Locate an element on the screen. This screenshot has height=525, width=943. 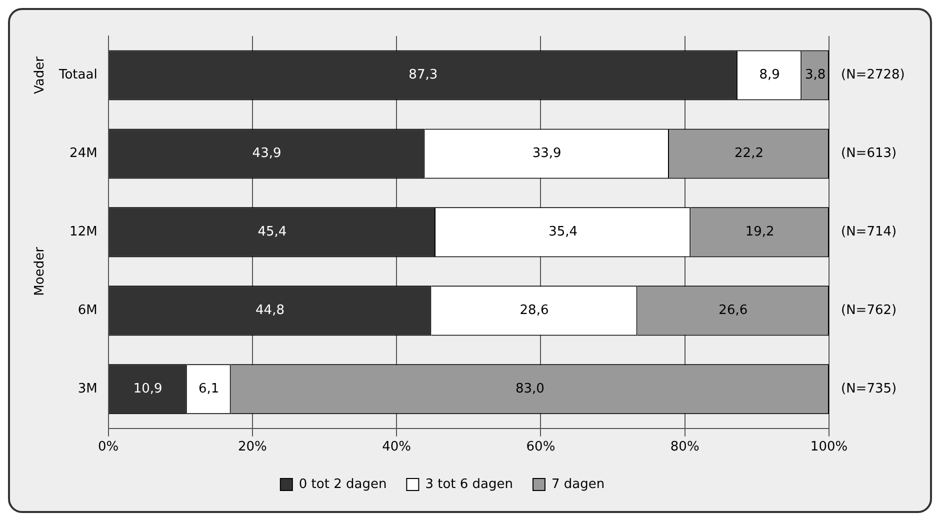
x-tick-label: 40% is located at coordinates (397, 447).